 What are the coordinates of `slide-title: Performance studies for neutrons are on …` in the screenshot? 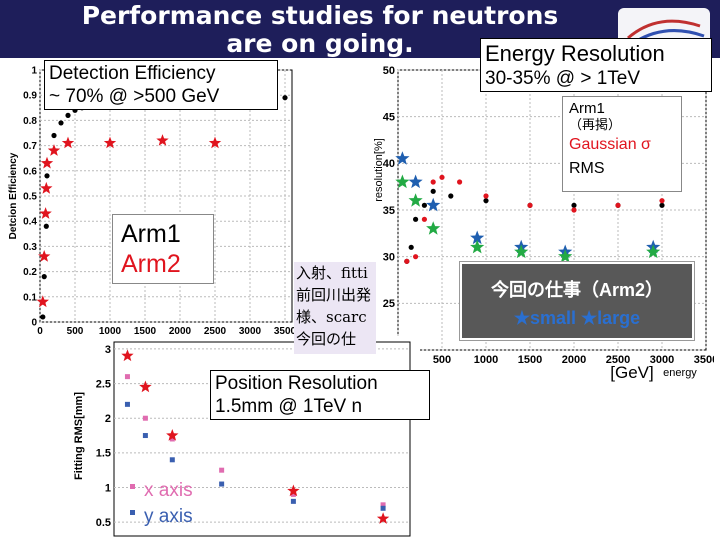 It's located at (320, 30).